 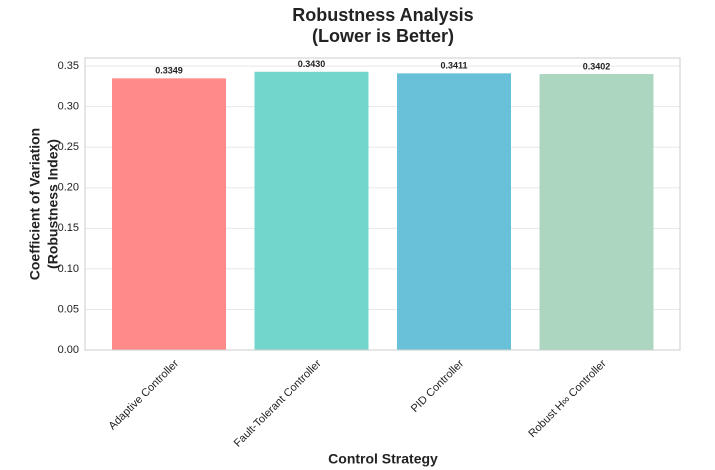 I want to click on chart-title: (Lower is Better), so click(x=383, y=36).